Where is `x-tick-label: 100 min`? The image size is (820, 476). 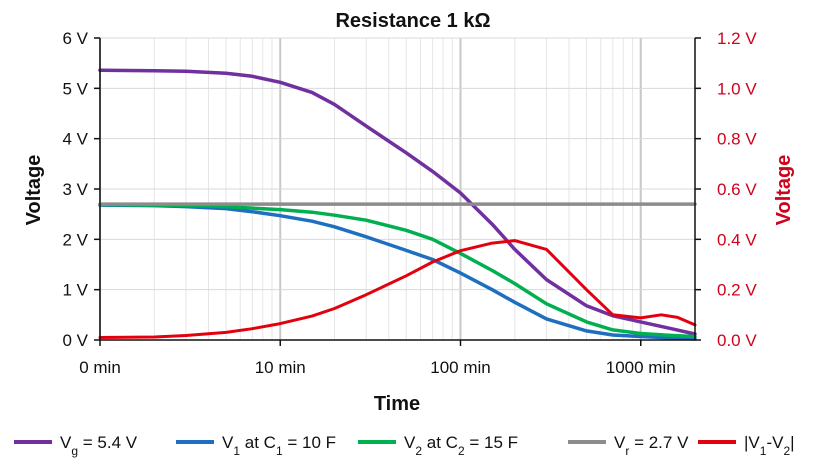
x-tick-label: 100 min is located at coordinates (460, 367).